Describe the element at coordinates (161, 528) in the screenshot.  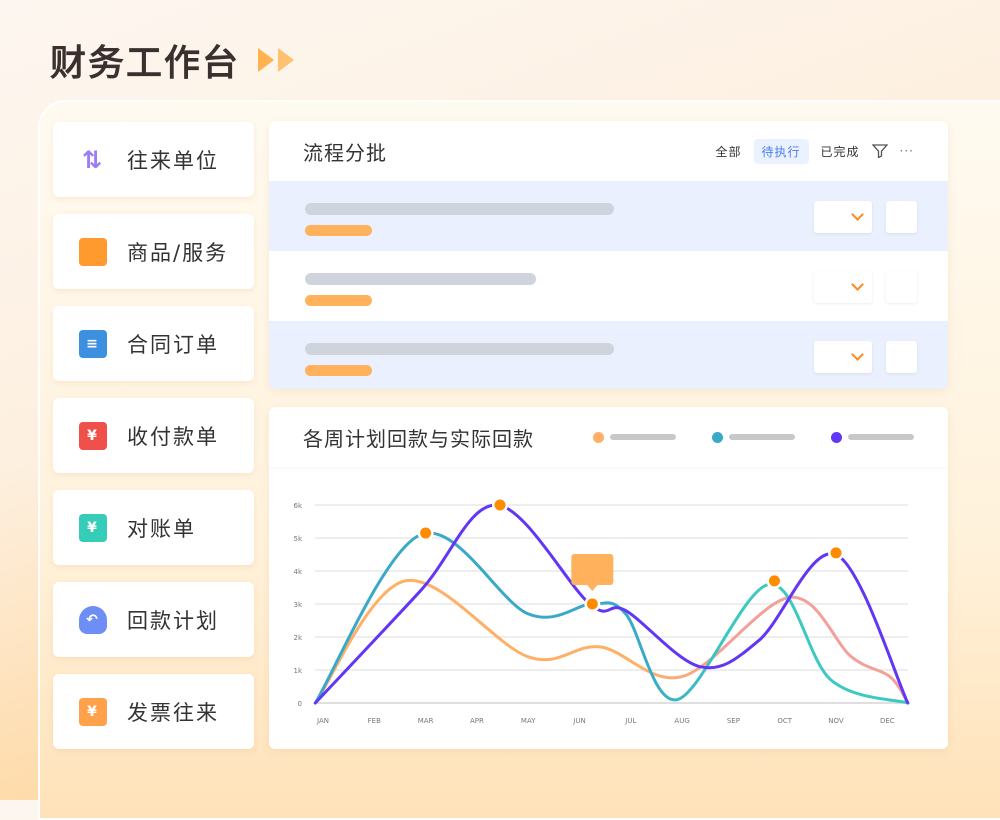
I see `sidebar-item-label: 对账单` at that location.